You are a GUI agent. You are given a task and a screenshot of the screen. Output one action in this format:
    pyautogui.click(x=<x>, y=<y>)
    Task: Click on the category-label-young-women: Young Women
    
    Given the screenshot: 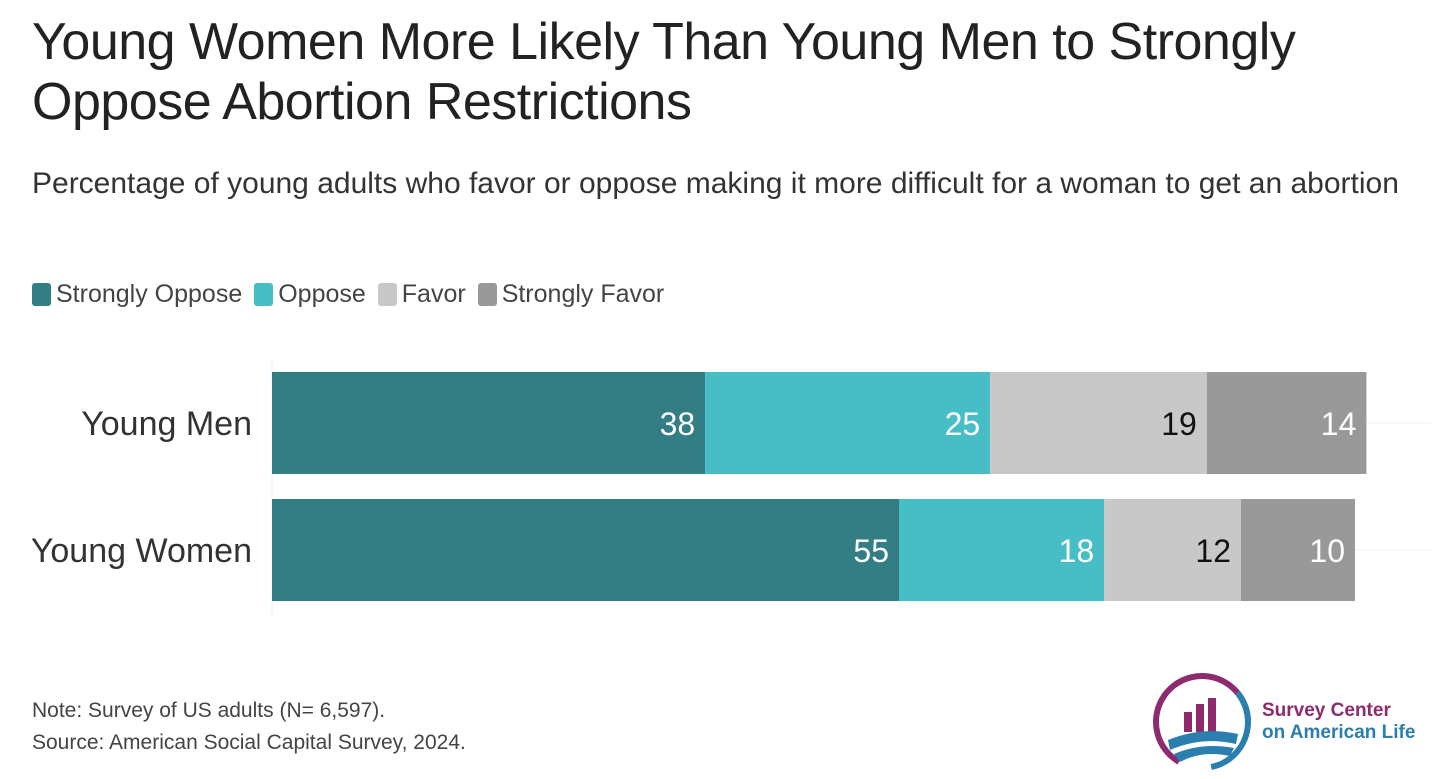 What is the action you would take?
    pyautogui.click(x=141, y=551)
    